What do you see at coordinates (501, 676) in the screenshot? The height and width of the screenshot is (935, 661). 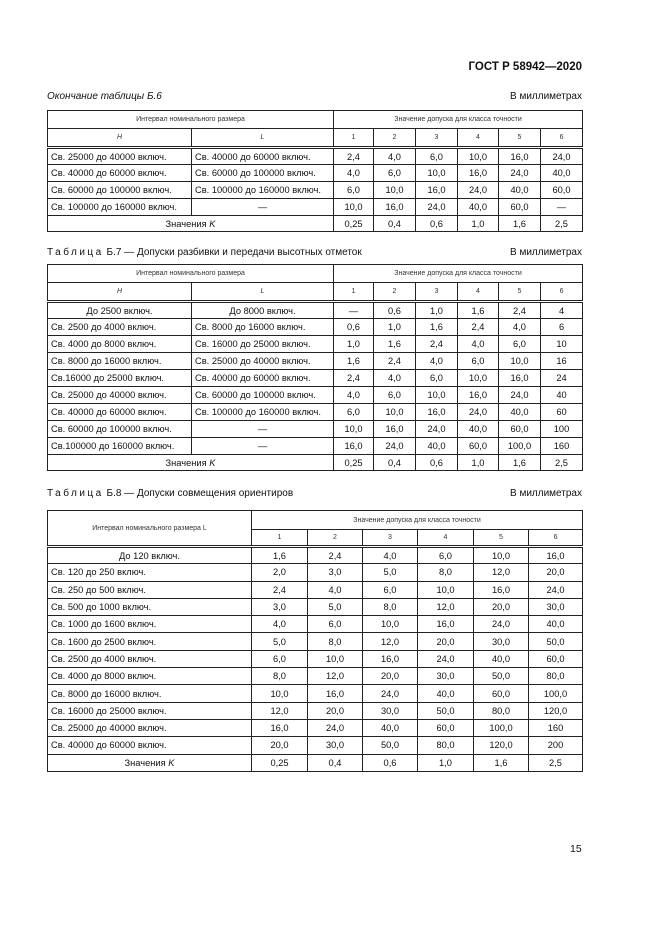 I see `tolerance-value: 50,0` at bounding box center [501, 676].